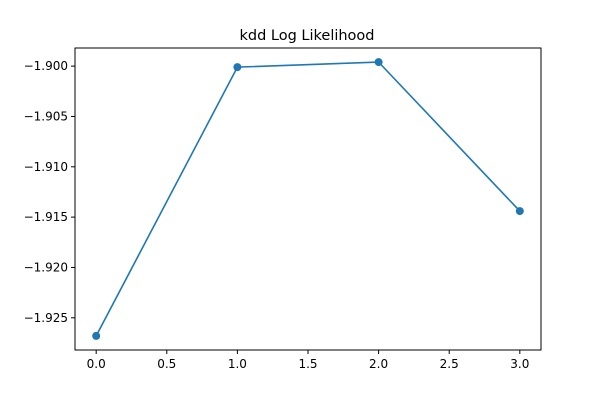 The width and height of the screenshot is (600, 400). What do you see at coordinates (307, 364) in the screenshot?
I see `x-tick-label: 1.5` at bounding box center [307, 364].